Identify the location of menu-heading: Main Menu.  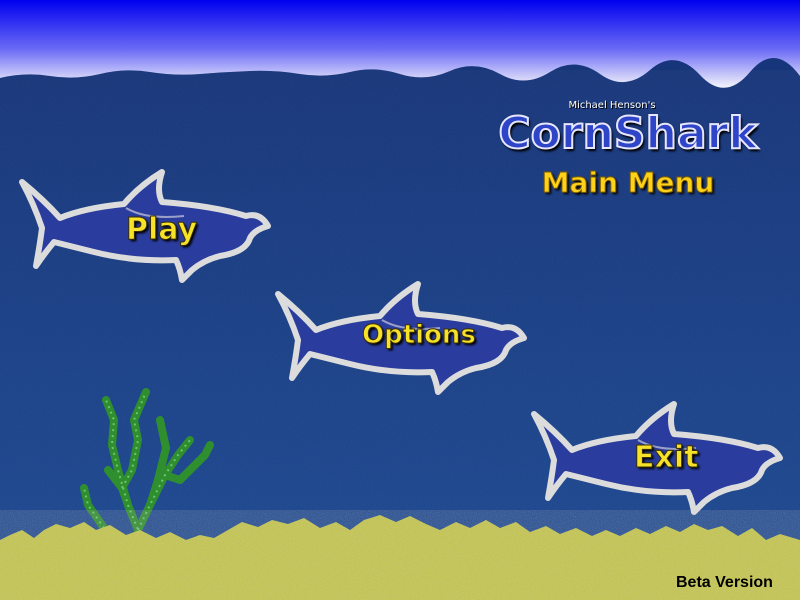
(628, 183).